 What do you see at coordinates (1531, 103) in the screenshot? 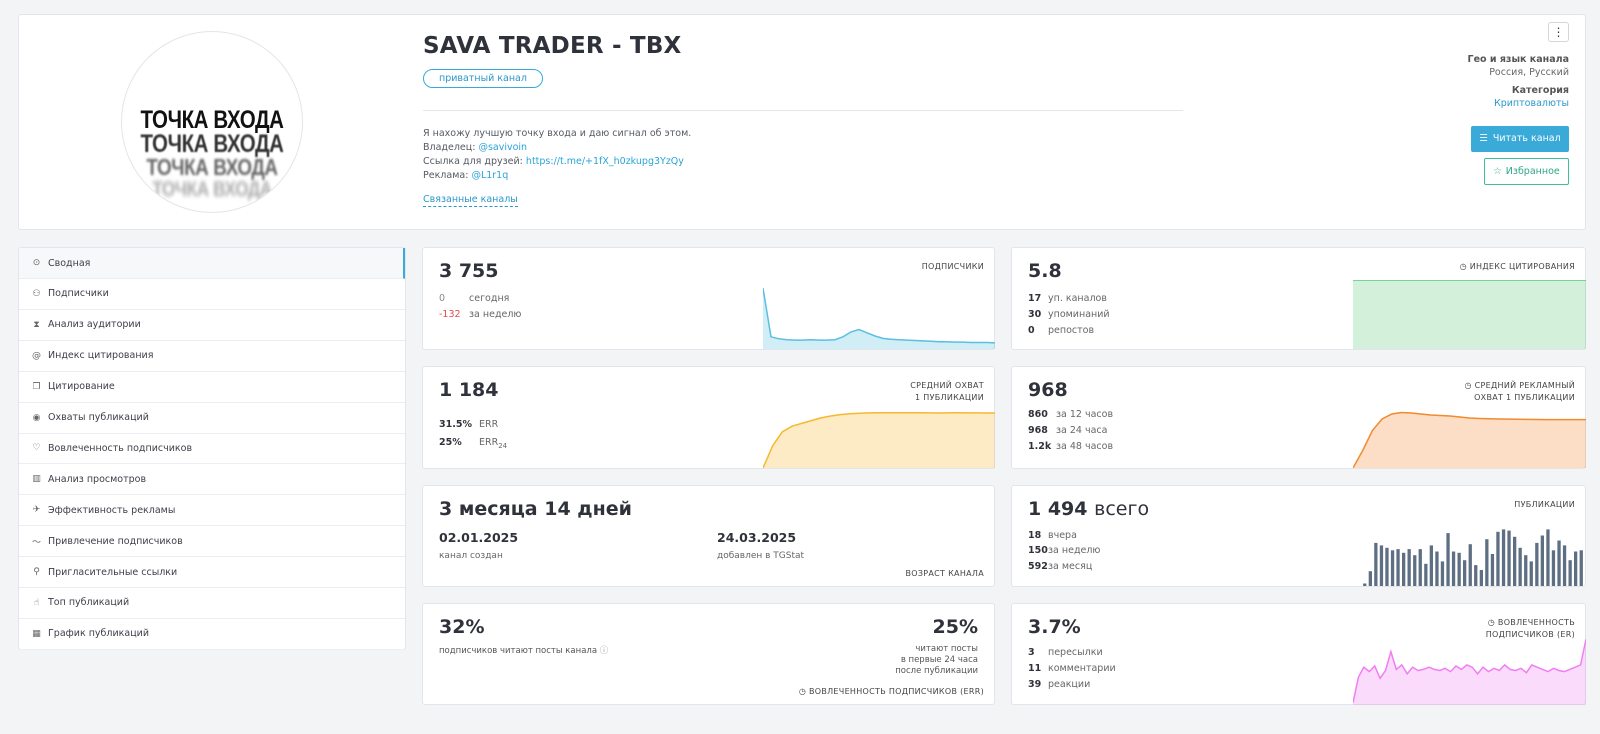
I see `category-link: Криптовалюты` at bounding box center [1531, 103].